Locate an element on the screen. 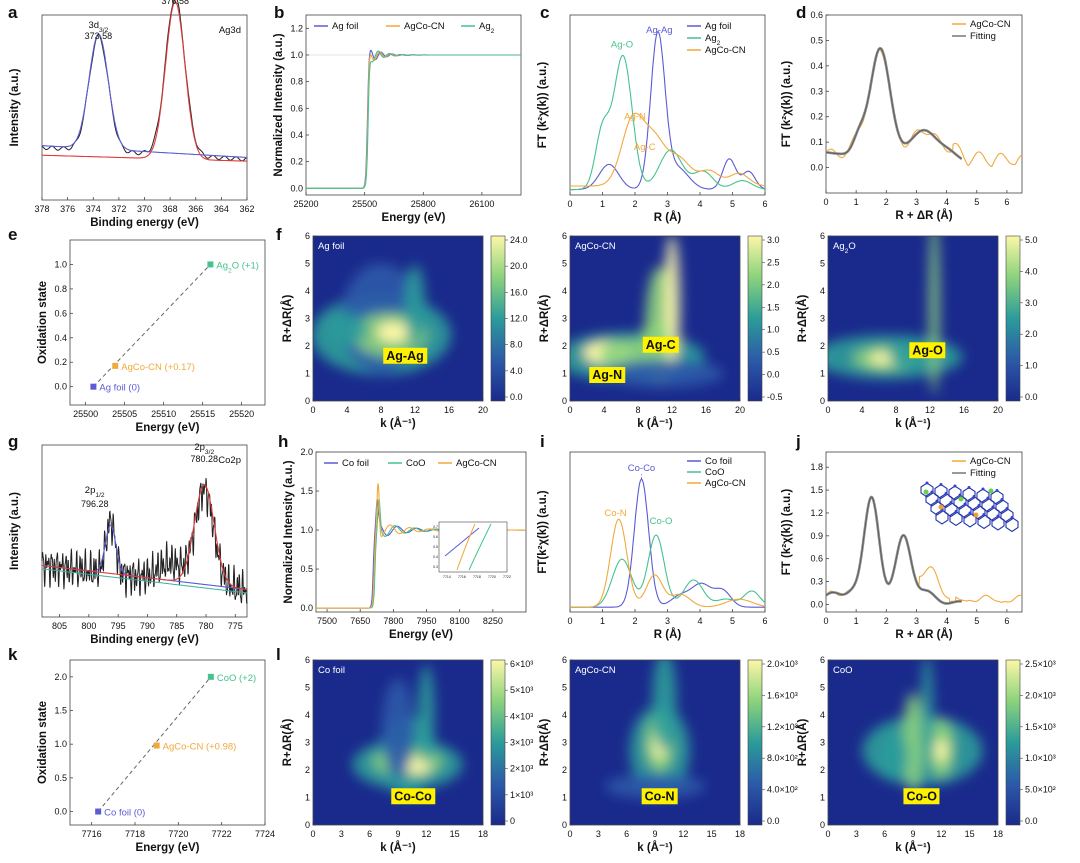 The height and width of the screenshot is (863, 1080). colorbar-label: 4×10³ is located at coordinates (521, 716).